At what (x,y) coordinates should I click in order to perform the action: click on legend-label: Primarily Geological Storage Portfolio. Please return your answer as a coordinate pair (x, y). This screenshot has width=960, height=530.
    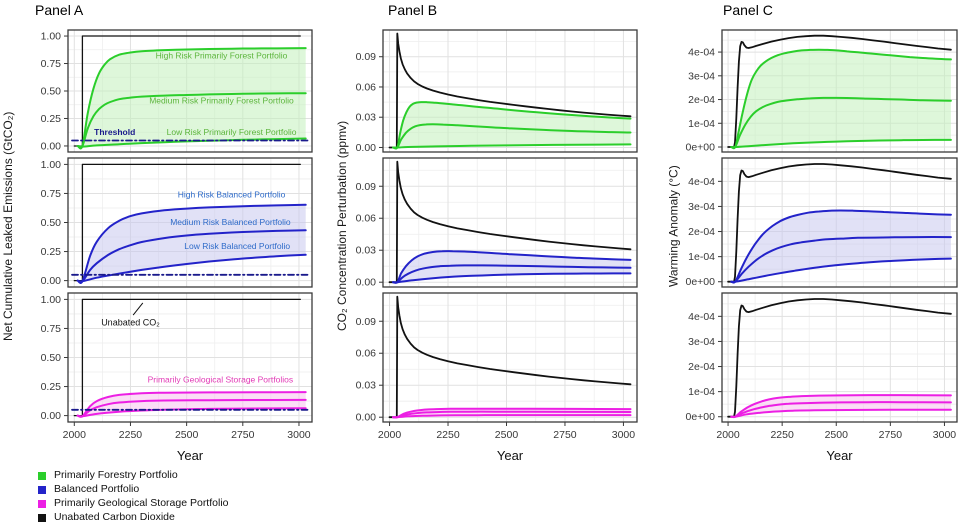
    Looking at the image, I should click on (141, 503).